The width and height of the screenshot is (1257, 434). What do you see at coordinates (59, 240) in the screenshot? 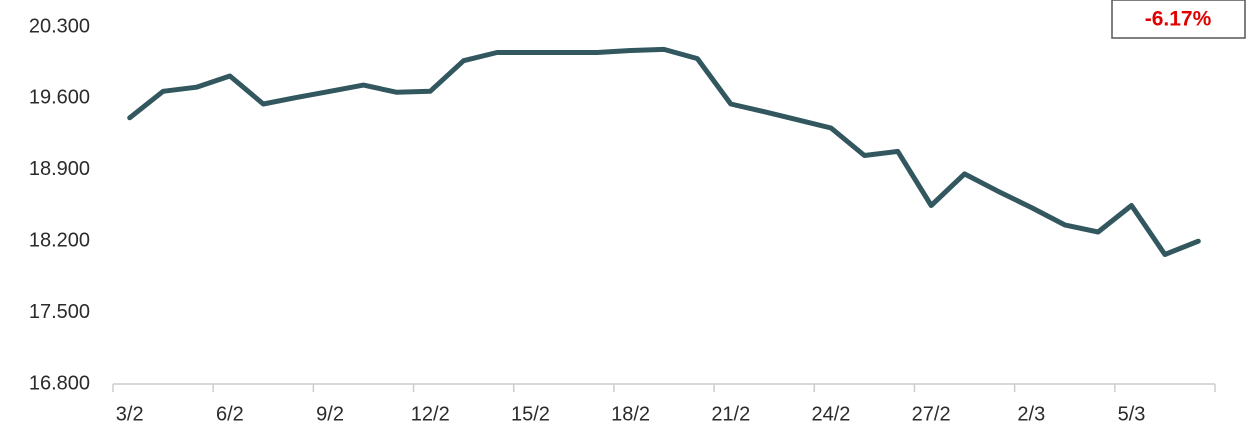
I see `y-tick-label: 18.200` at bounding box center [59, 240].